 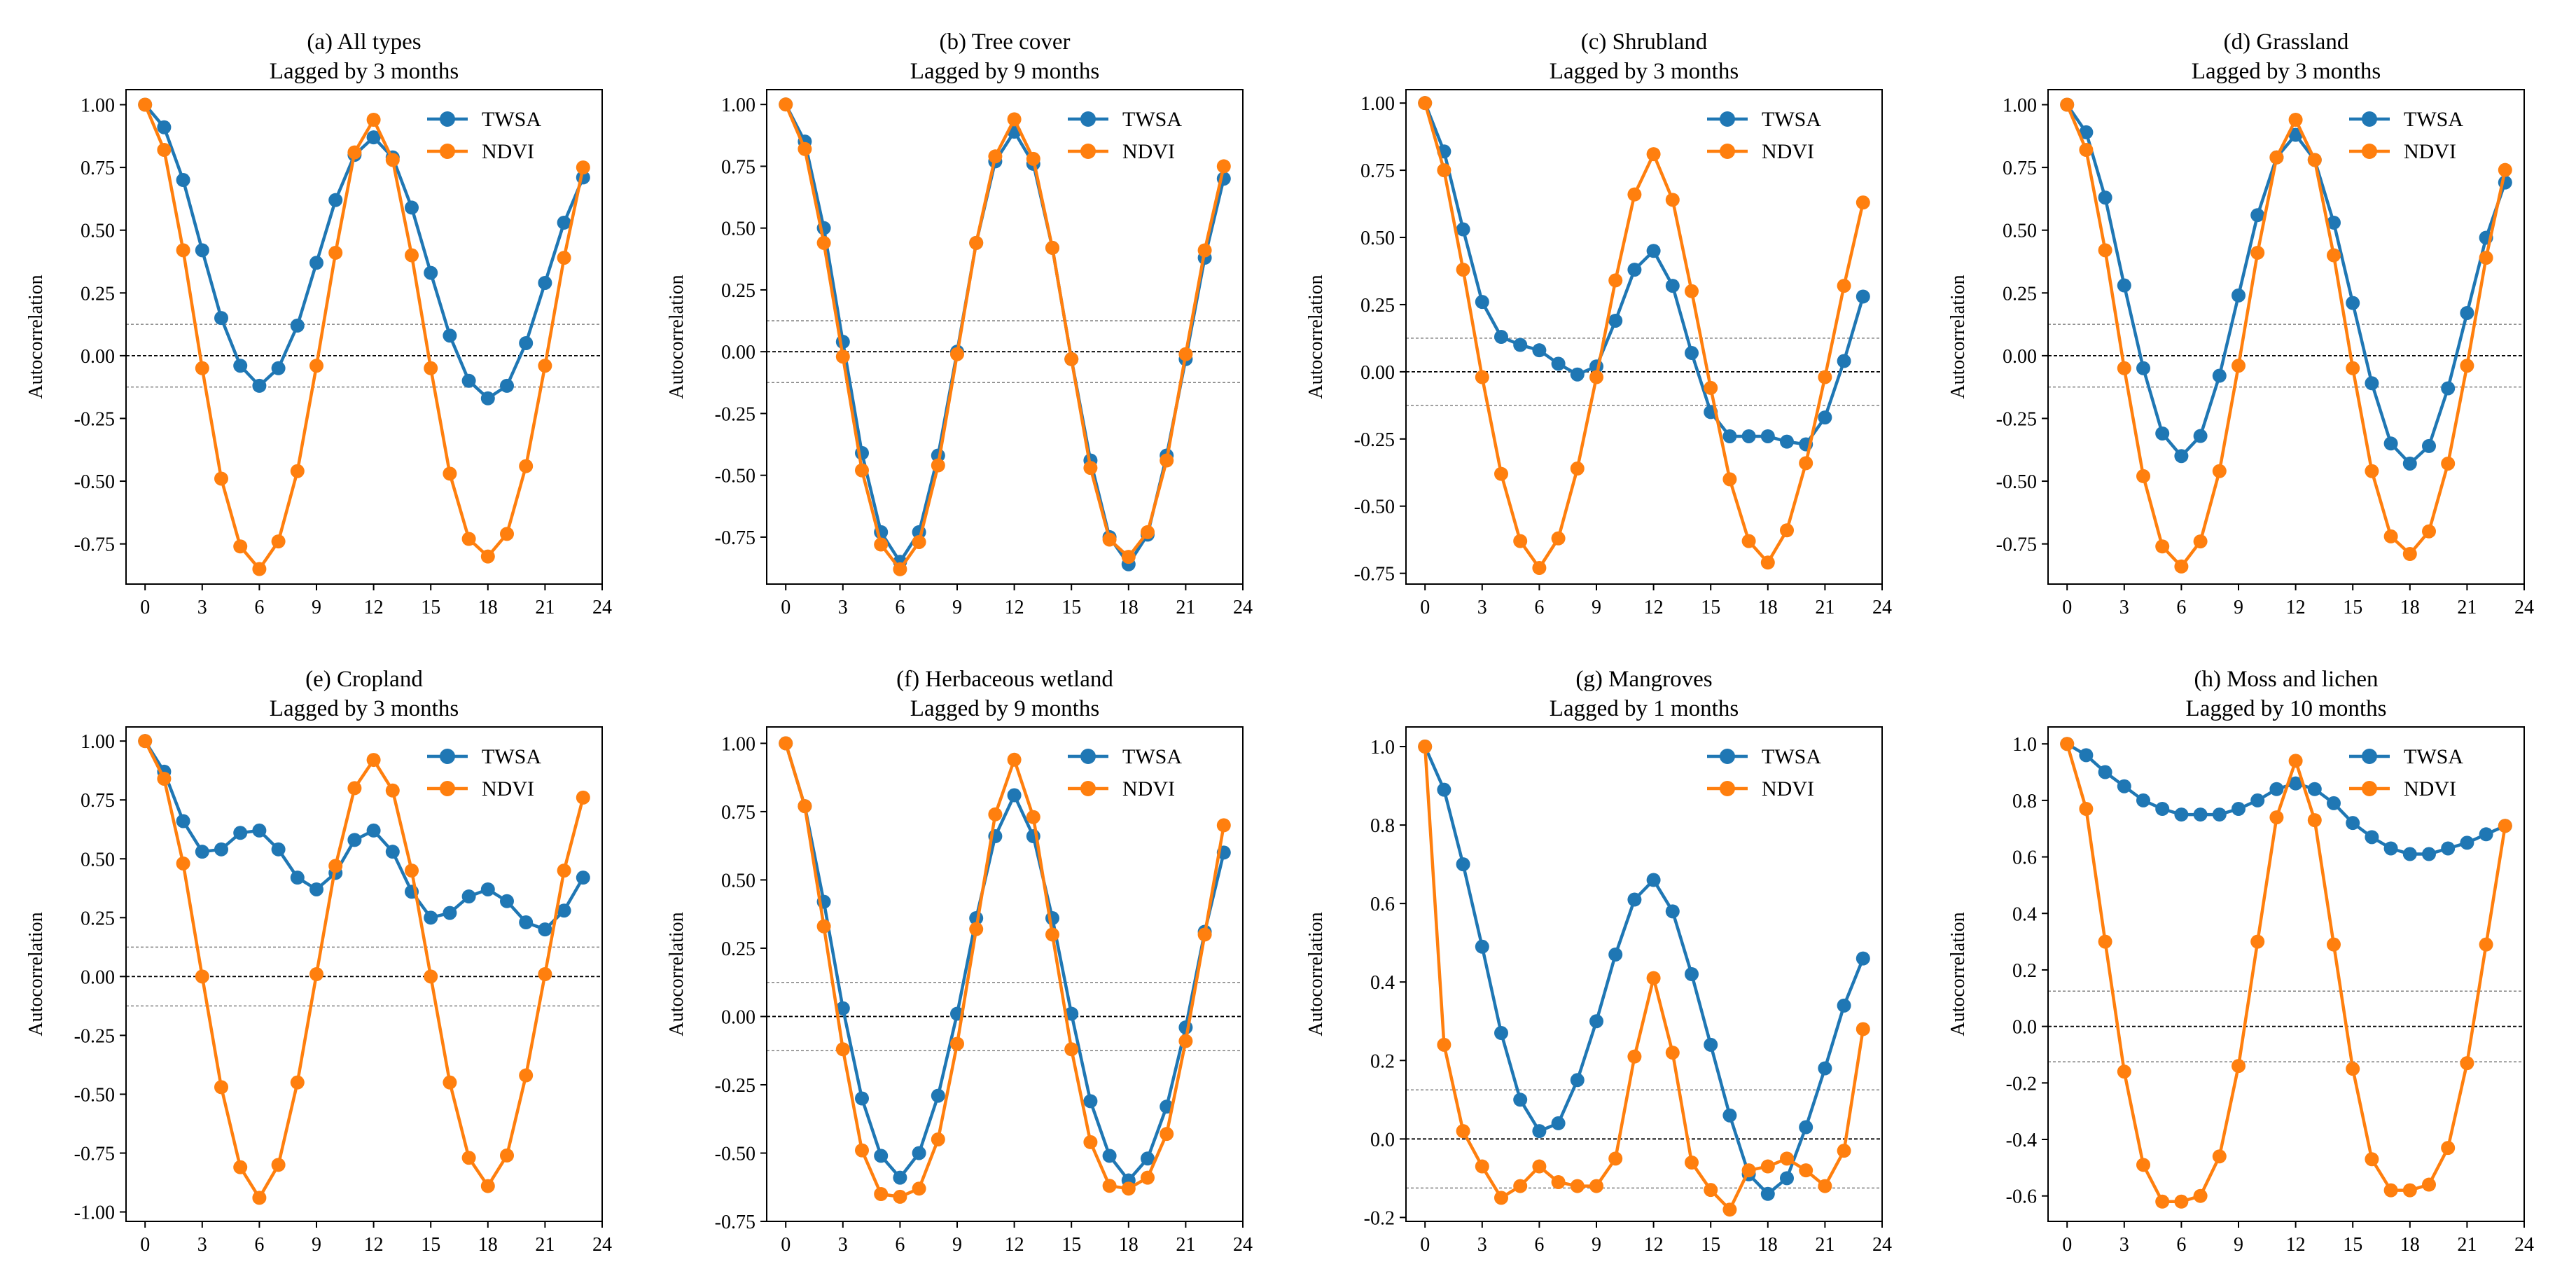 I want to click on y-tick-label: 0.00, so click(x=738, y=353).